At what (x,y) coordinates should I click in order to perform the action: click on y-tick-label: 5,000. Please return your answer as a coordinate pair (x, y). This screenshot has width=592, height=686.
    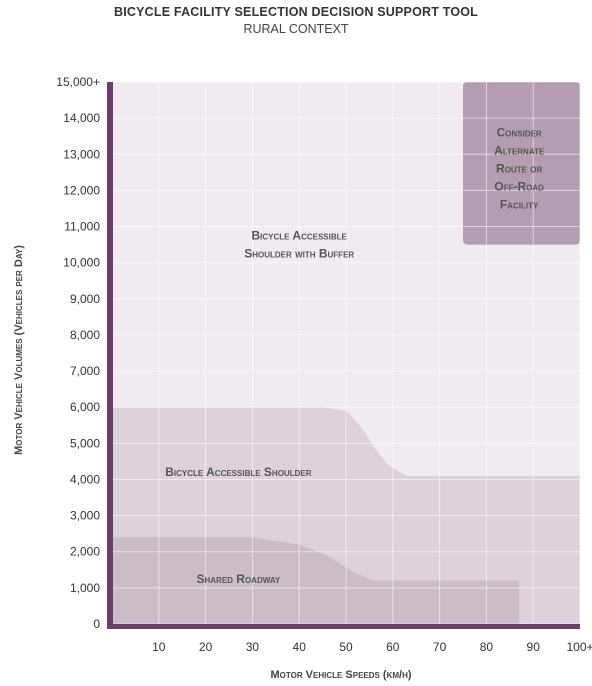
    Looking at the image, I should click on (85, 443).